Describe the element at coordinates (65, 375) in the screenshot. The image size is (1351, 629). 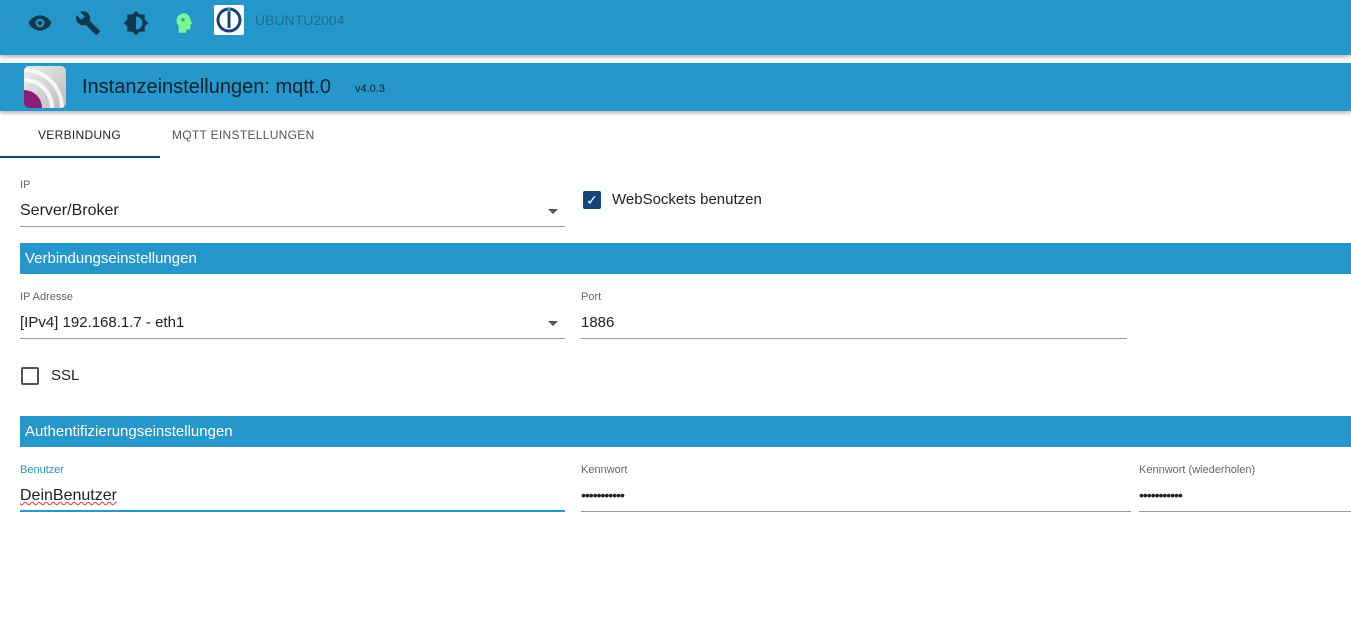
I see `ssl-label: SSL` at that location.